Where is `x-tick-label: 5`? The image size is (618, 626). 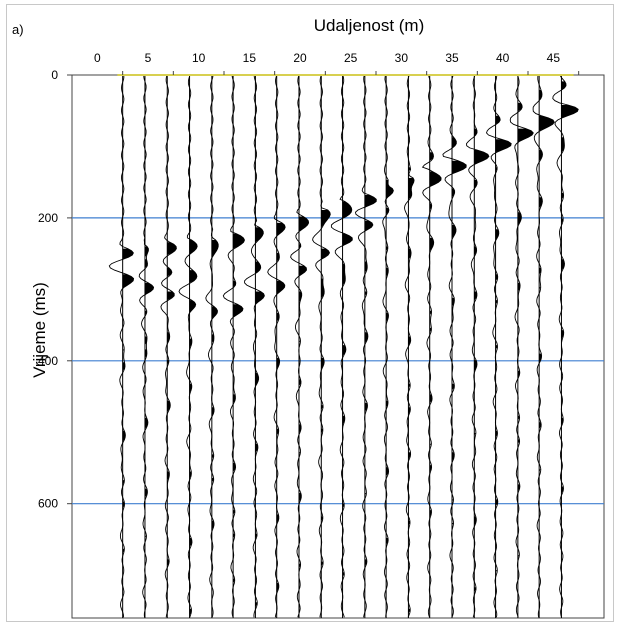
x-tick-label: 5 is located at coordinates (148, 58).